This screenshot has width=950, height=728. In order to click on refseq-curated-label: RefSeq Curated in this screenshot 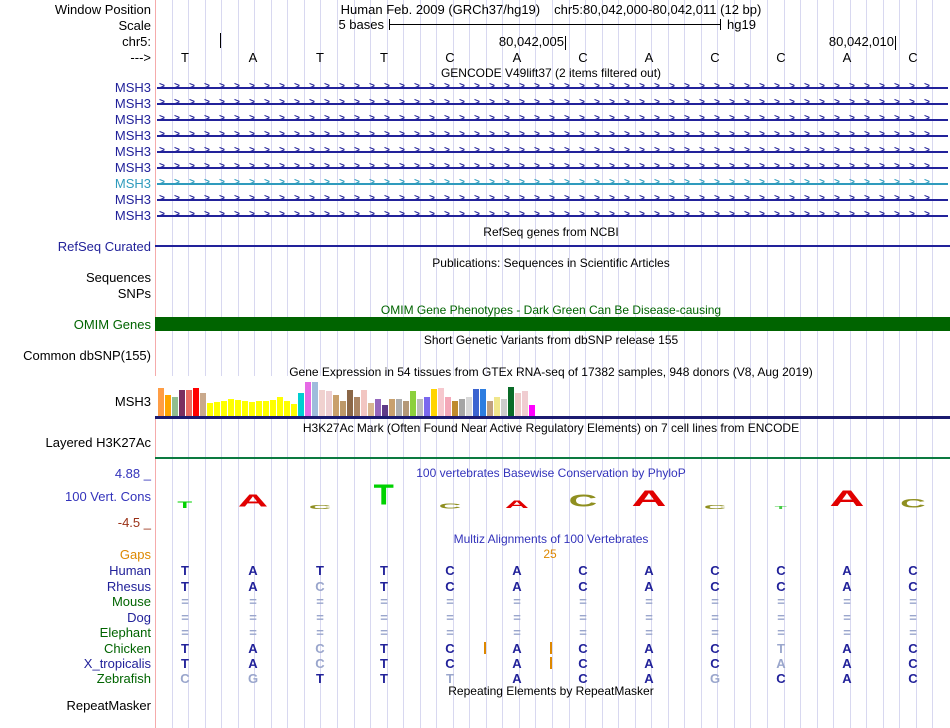, I will do `click(104, 246)`.